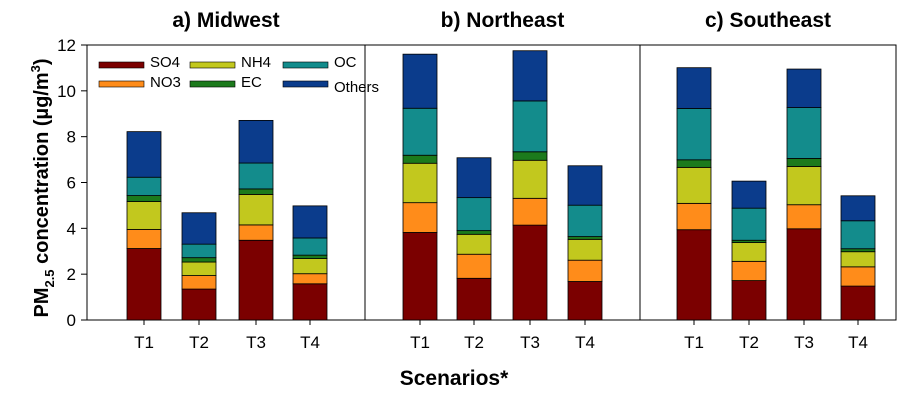 The image size is (903, 399). Describe the element at coordinates (42, 61) in the screenshot. I see `y-axis-label-end: )` at that location.